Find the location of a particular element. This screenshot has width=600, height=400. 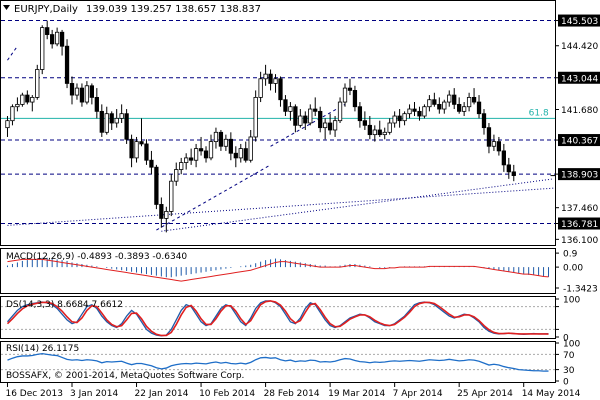

price-tick-label: 140.367 is located at coordinates (579, 142).